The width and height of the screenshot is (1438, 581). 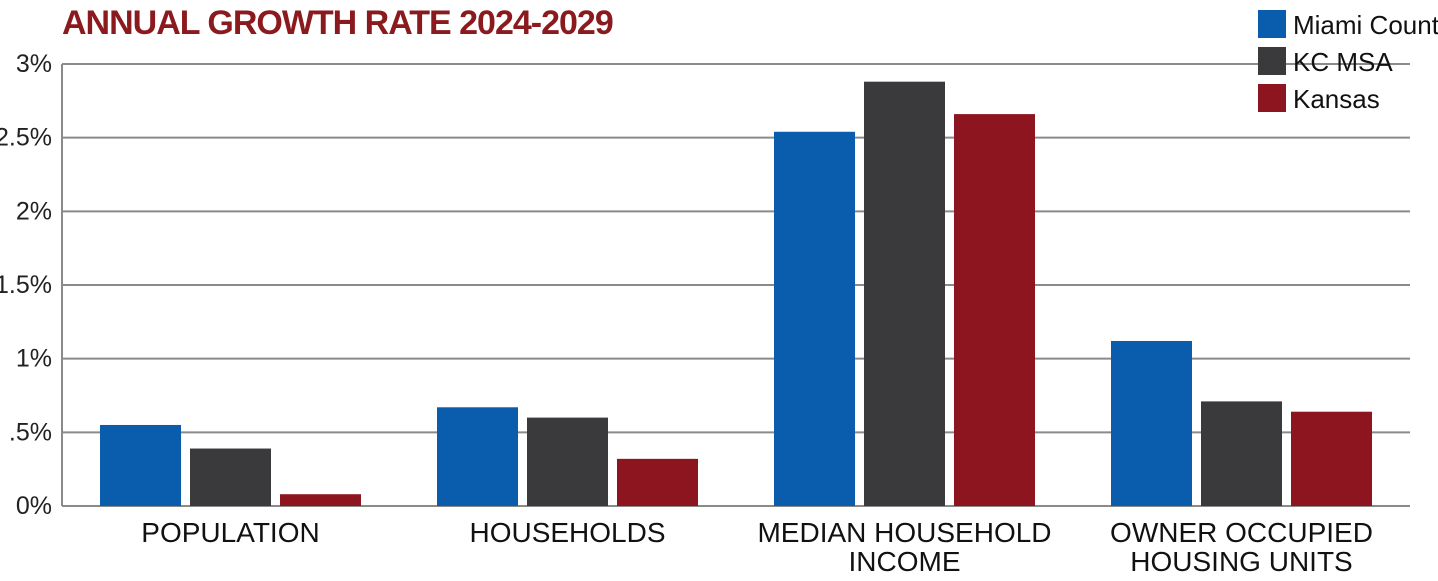 What do you see at coordinates (34, 211) in the screenshot?
I see `y-tick-label: 2%` at bounding box center [34, 211].